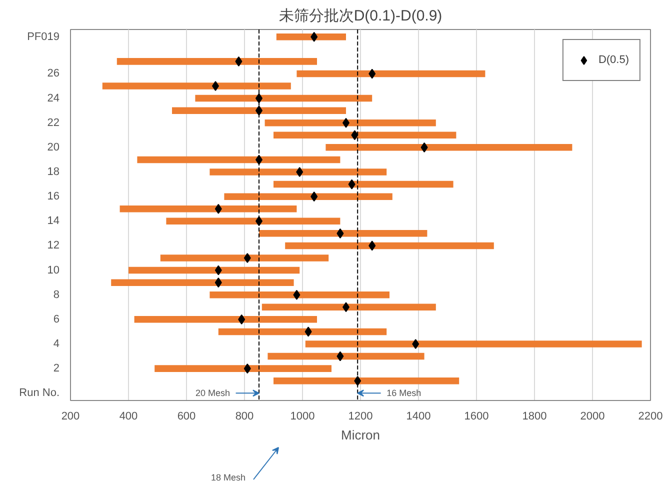  What do you see at coordinates (70, 416) in the screenshot?
I see `x-tick-label: 200` at bounding box center [70, 416].